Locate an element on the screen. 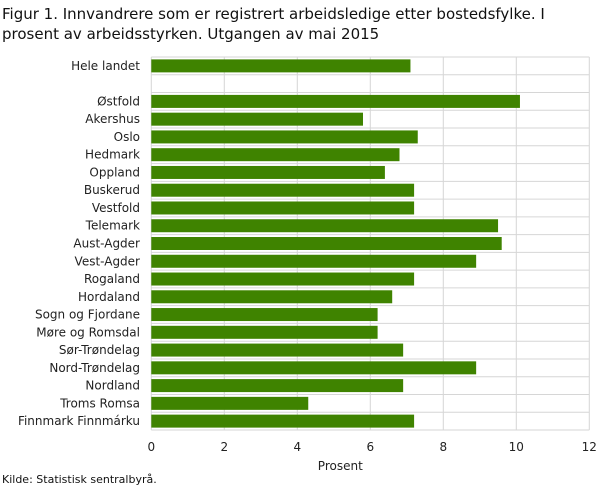 The width and height of the screenshot is (608, 488). x-tick-label: 8 is located at coordinates (443, 447).